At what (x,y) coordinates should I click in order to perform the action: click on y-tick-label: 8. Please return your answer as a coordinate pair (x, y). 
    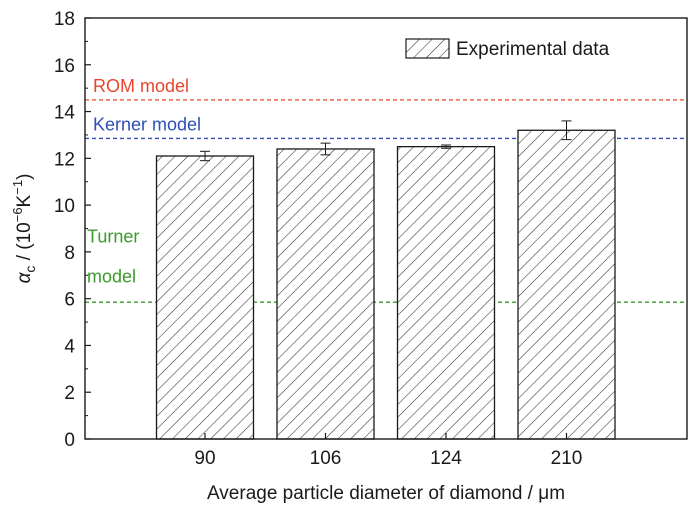
    Looking at the image, I should click on (69, 253).